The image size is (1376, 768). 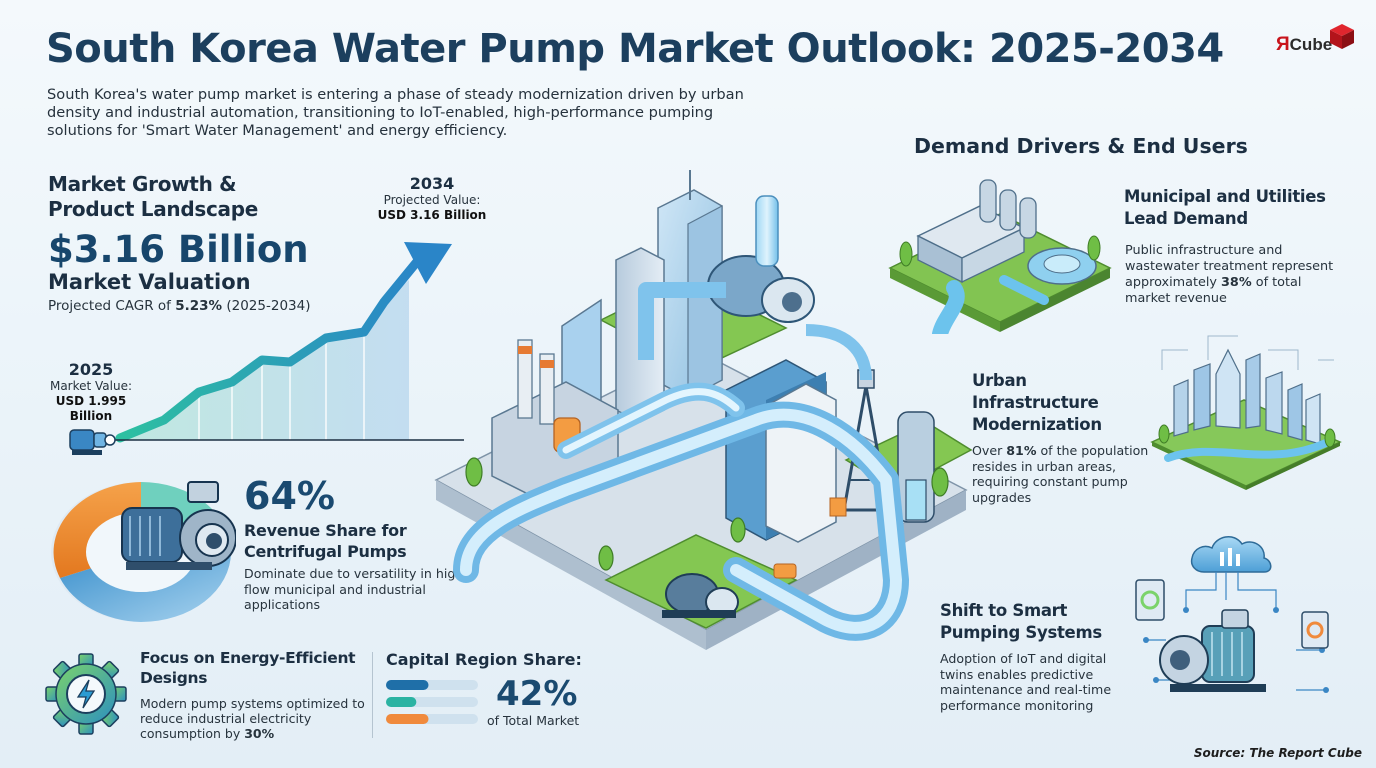 What do you see at coordinates (1342, 36) in the screenshot?
I see `cube-icon` at bounding box center [1342, 36].